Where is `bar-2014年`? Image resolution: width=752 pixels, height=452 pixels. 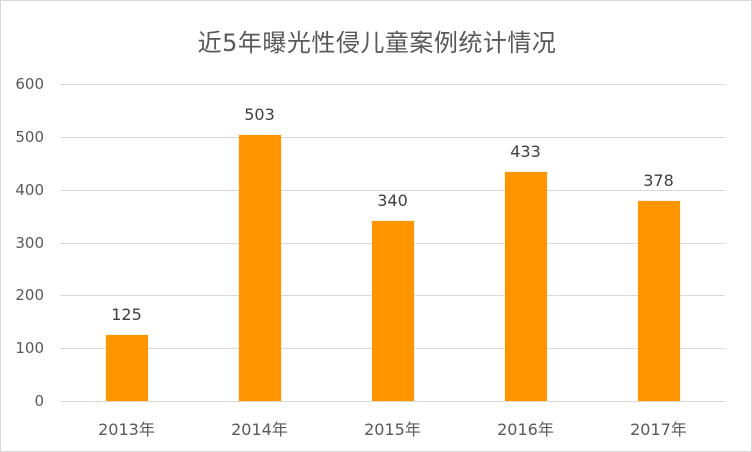 bar-2014年 is located at coordinates (259, 268).